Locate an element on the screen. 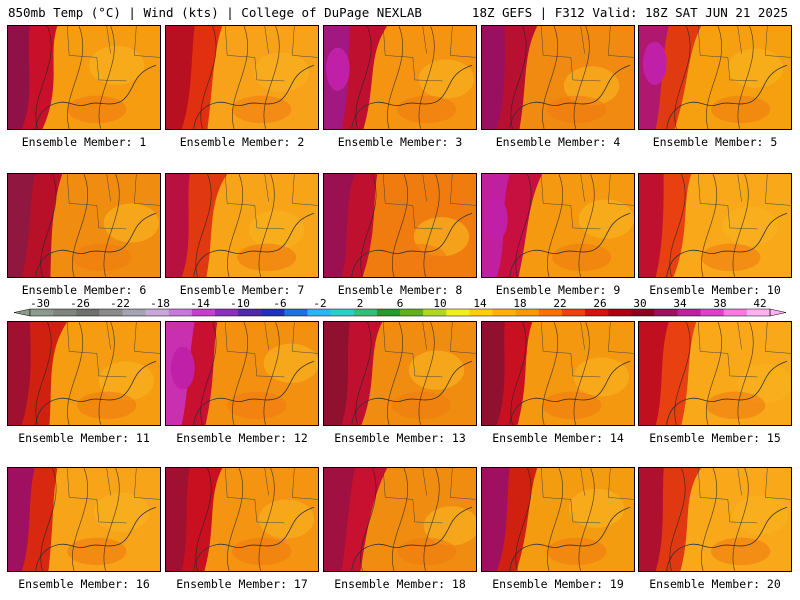 This screenshot has width=800, height=600. colorbar-tick-label: 42 is located at coordinates (759, 304).